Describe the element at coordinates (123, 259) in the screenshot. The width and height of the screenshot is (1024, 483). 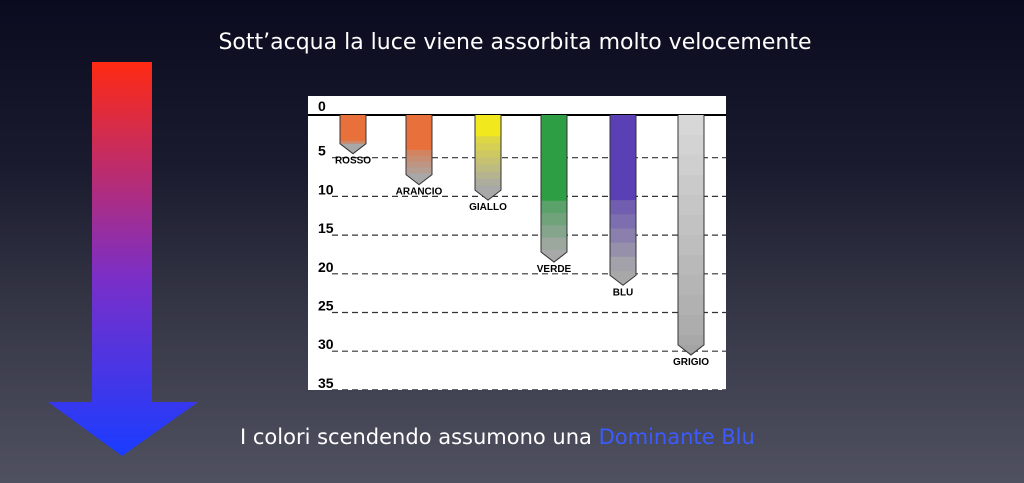
I see `depth-arrow-icon` at that location.